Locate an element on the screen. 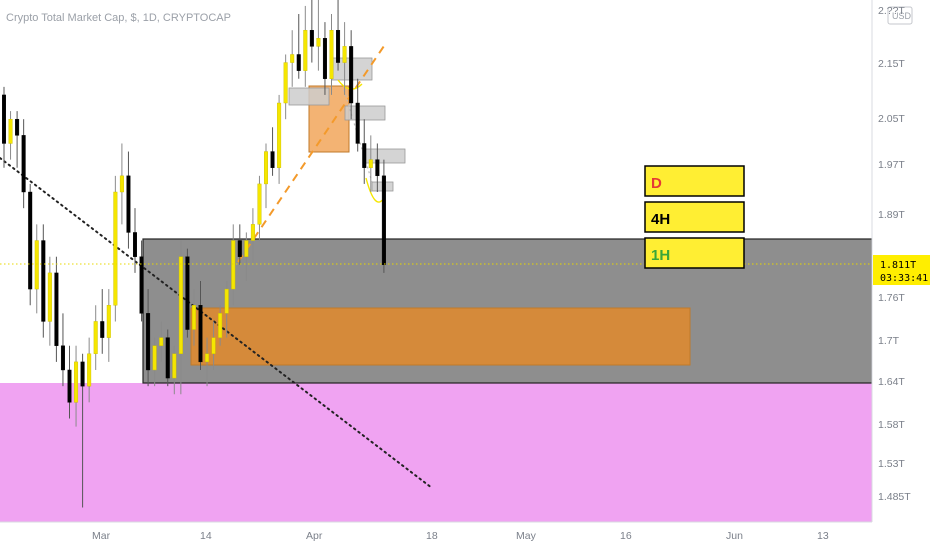 The image size is (932, 550). price-label: 1.97T is located at coordinates (891, 165).